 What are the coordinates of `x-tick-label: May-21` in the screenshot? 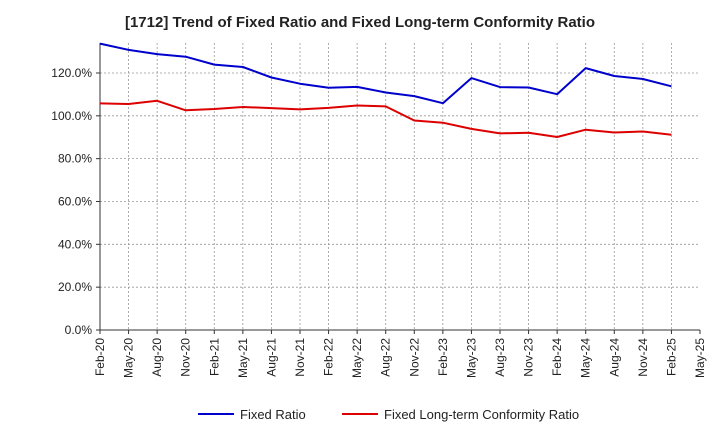 It's located at (243, 358).